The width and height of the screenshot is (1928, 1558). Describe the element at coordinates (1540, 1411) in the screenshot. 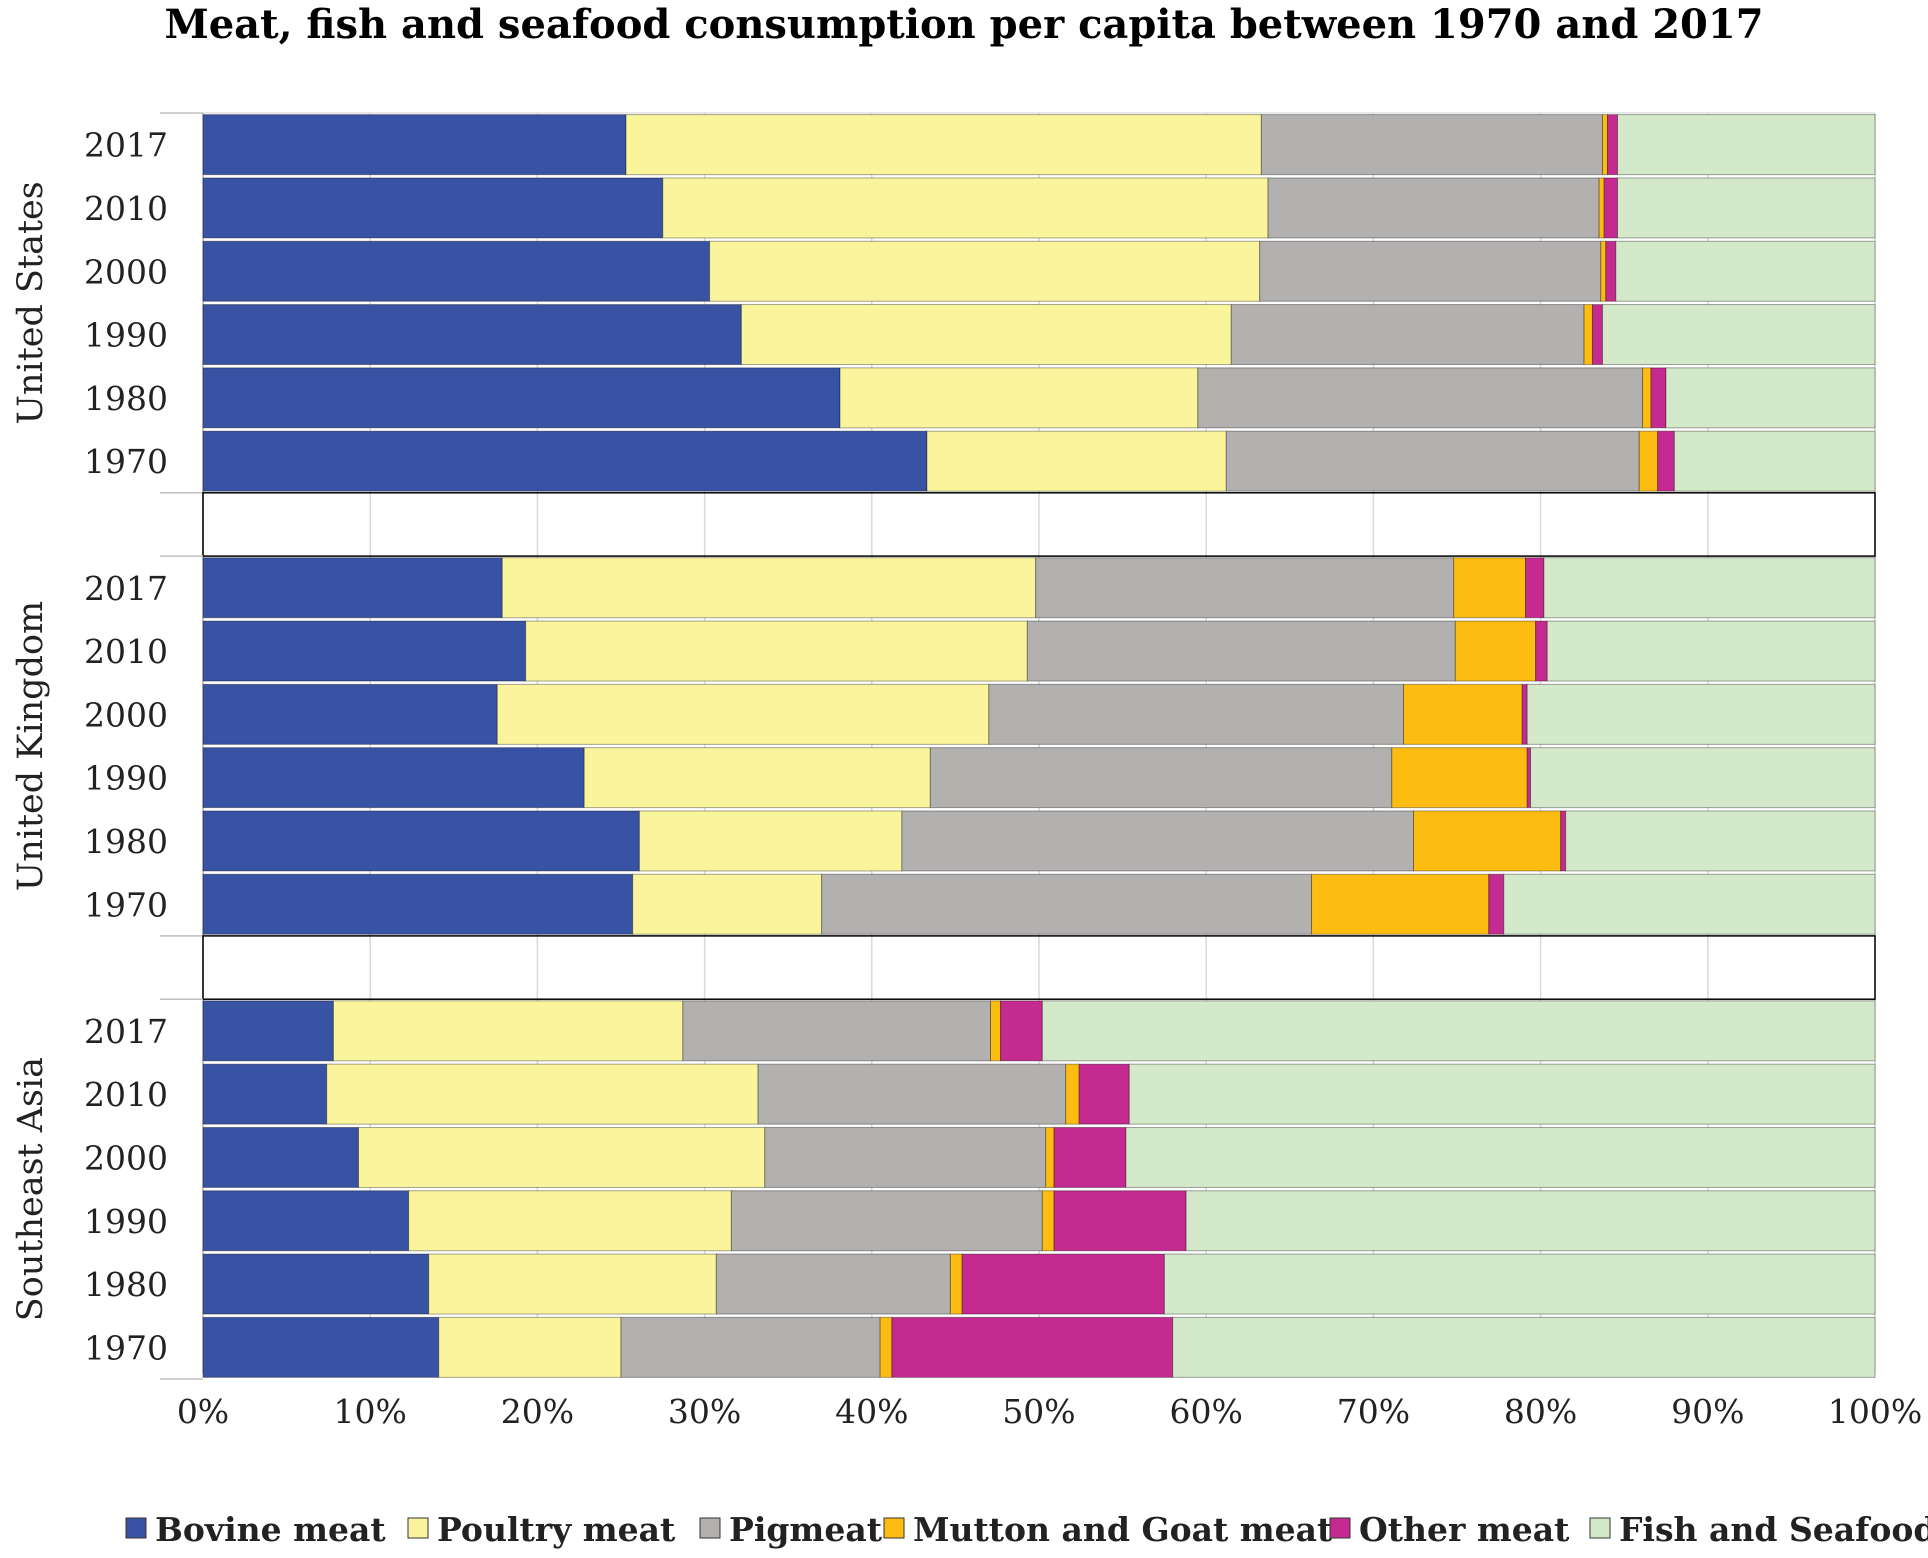

I see `x-tick-label: 80%` at that location.